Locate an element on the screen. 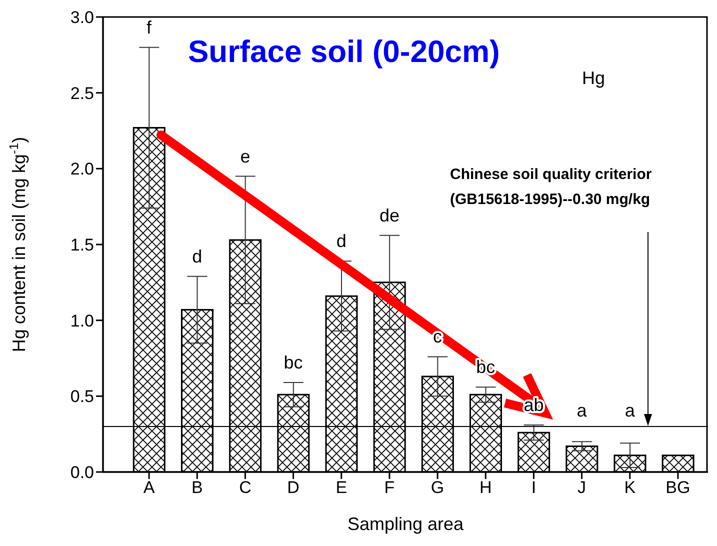 The image size is (717, 546). x-tick-label: G is located at coordinates (437, 488).